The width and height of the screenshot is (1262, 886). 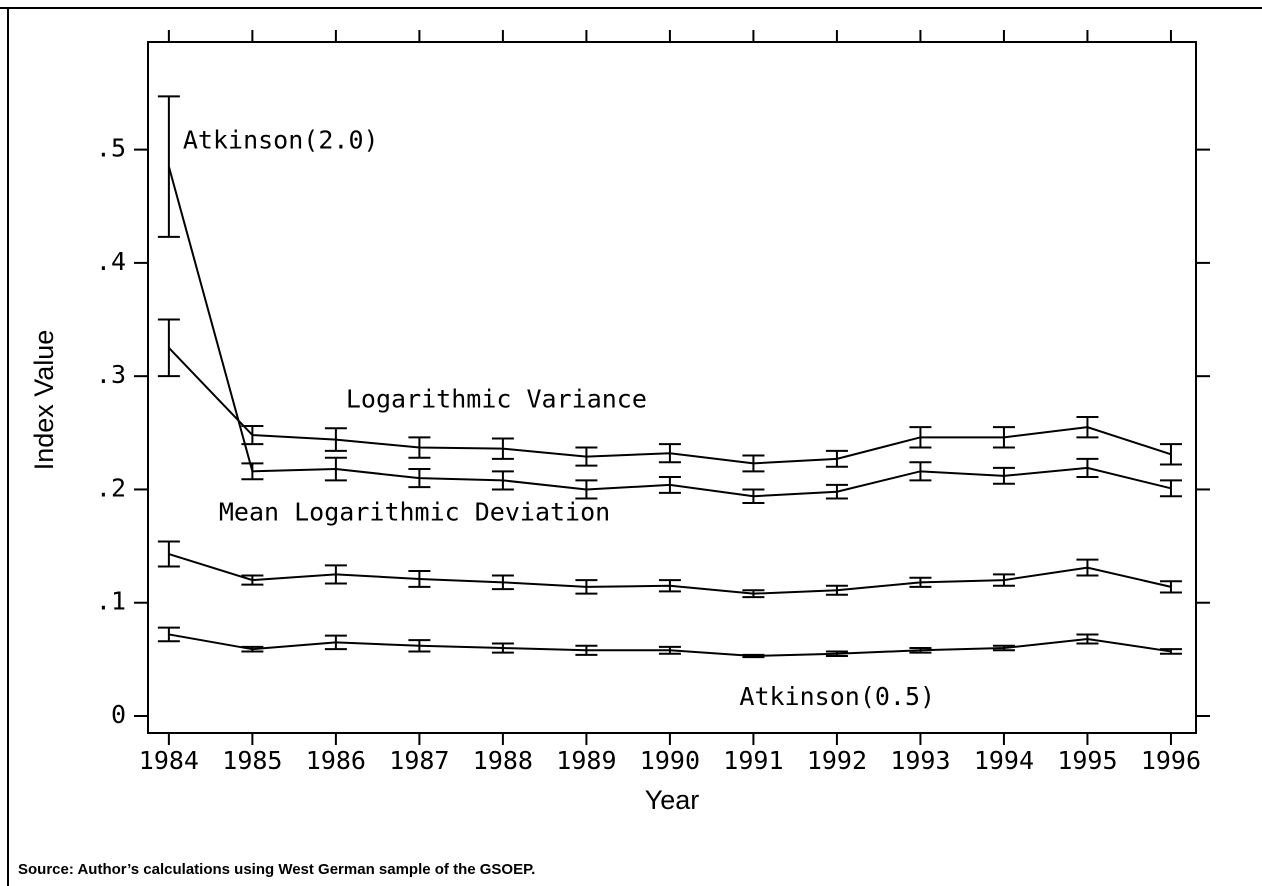 What do you see at coordinates (118, 714) in the screenshot?
I see `y-tick-label: 0` at bounding box center [118, 714].